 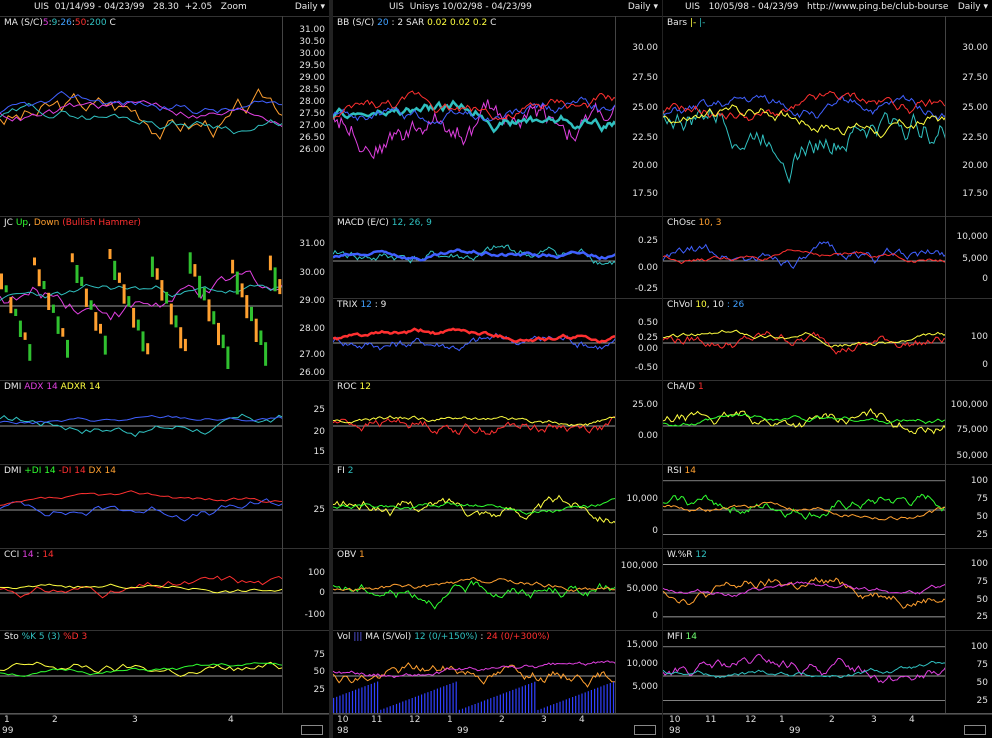 I want to click on axis-tick-label: 75, so click(x=319, y=655).